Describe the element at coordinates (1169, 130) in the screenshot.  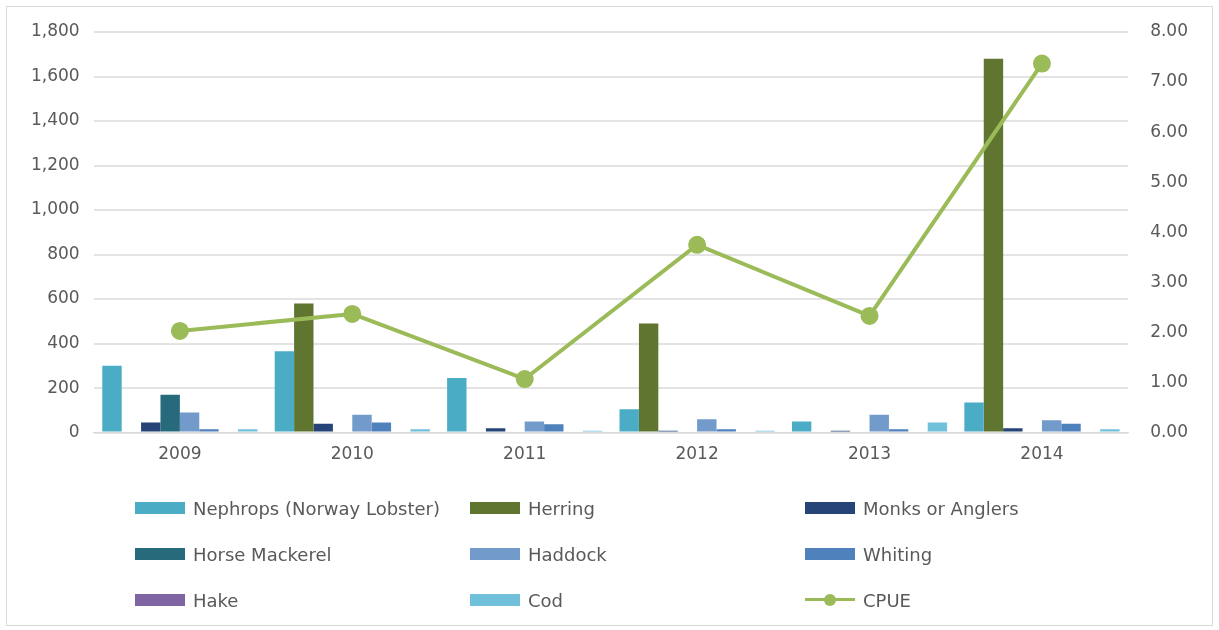
I see `y2-tick-label: 6.00` at that location.